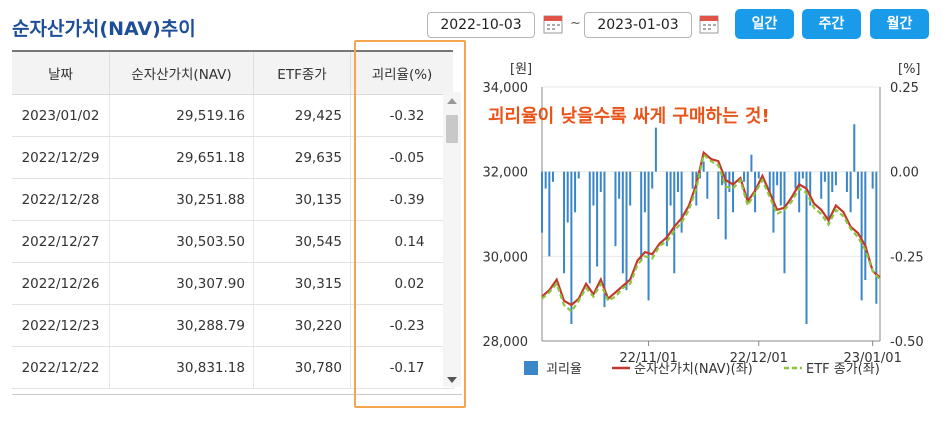 The height and width of the screenshot is (427, 948). Describe the element at coordinates (61, 115) in the screenshot. I see `cell-date: 2023/01/02` at that location.